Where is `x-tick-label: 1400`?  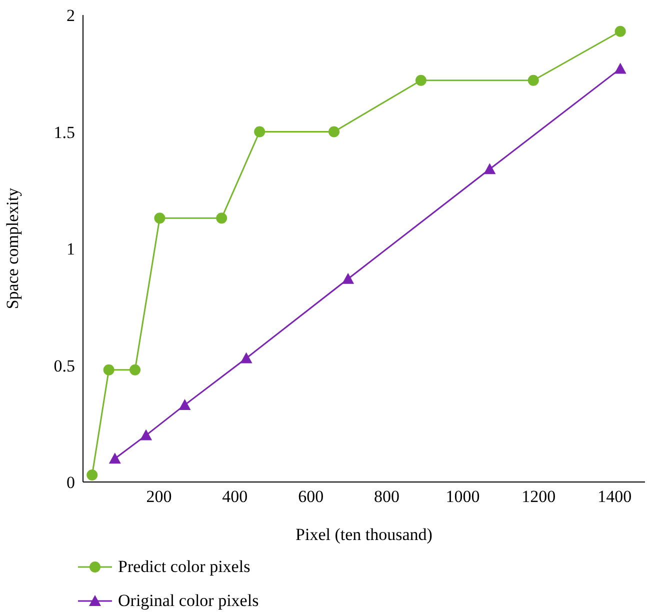
x-tick-label: 1400 is located at coordinates (615, 496).